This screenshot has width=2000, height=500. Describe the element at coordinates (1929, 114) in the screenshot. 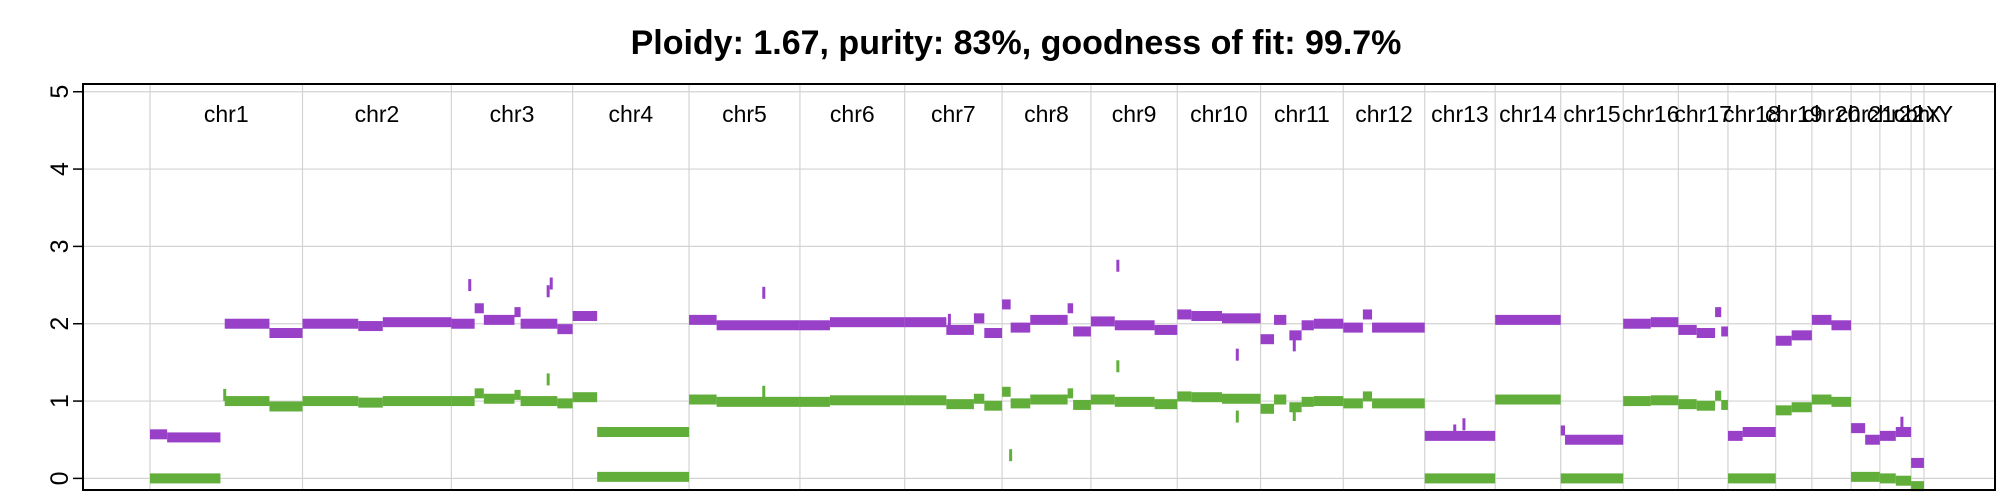

I see `chromosome-label: chrY` at that location.